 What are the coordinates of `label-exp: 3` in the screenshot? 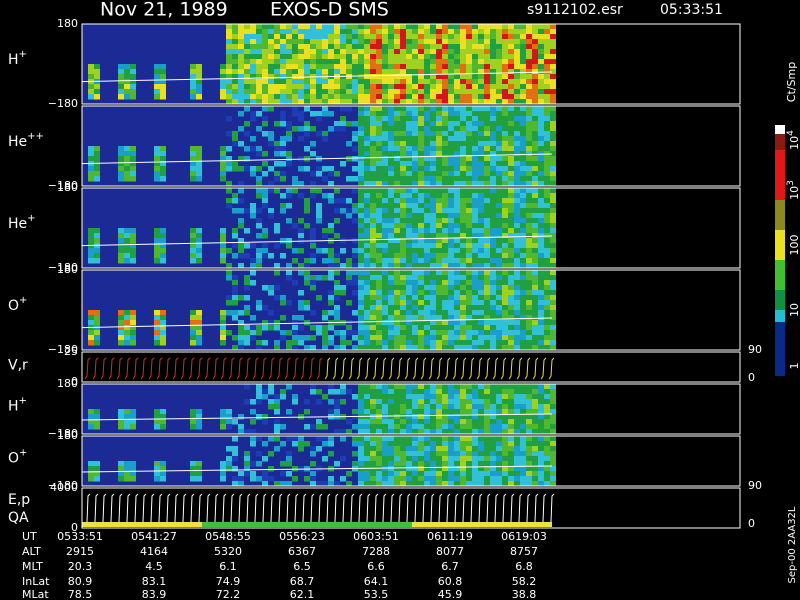 It's located at (791, 183).